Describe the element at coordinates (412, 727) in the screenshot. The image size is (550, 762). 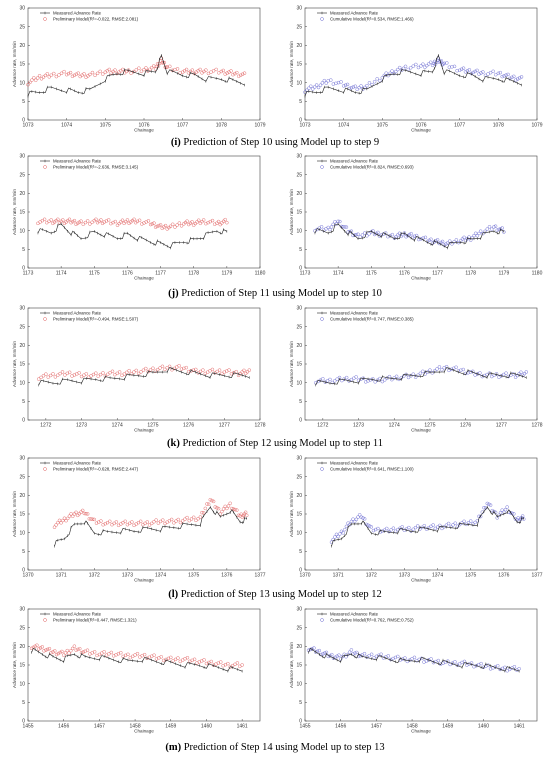
I see `x-tick-label: 1458` at that location.